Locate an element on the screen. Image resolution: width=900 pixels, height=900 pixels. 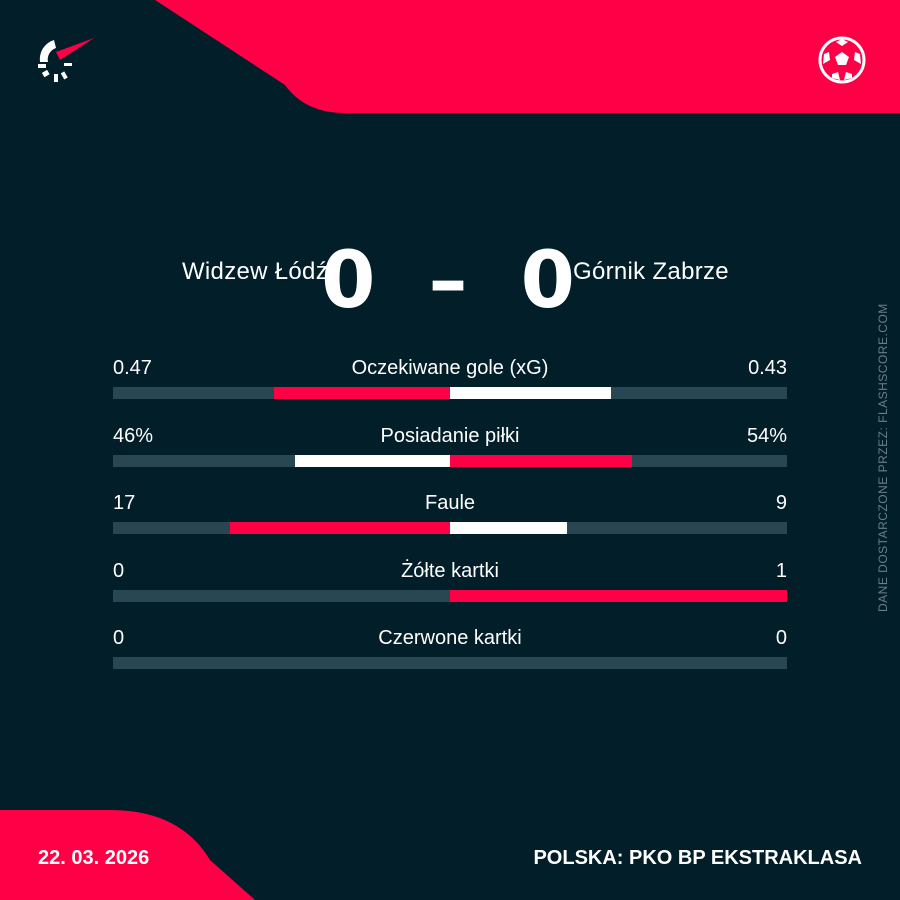
stat-row: 0 Żółte kartki 1 is located at coordinates (450, 590).